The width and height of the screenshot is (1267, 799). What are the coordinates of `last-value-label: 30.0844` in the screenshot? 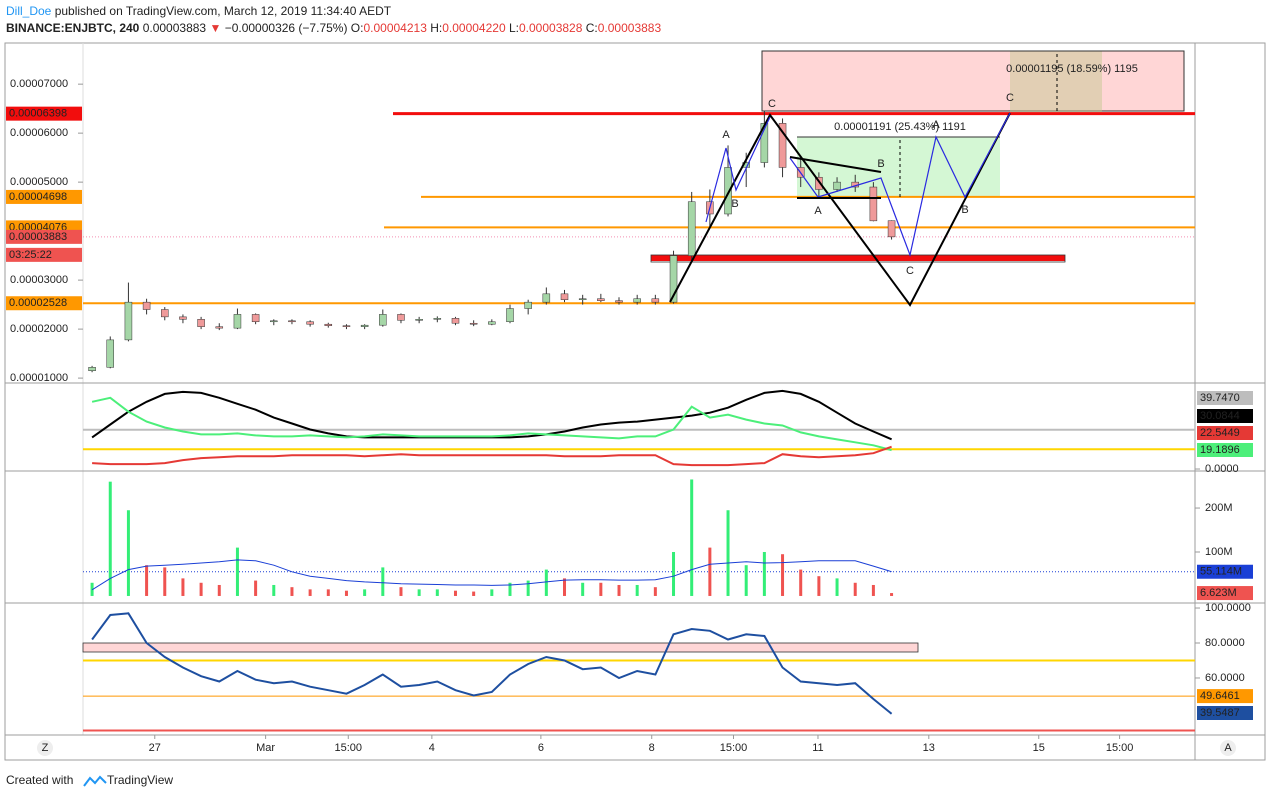 It's located at (1220, 416).